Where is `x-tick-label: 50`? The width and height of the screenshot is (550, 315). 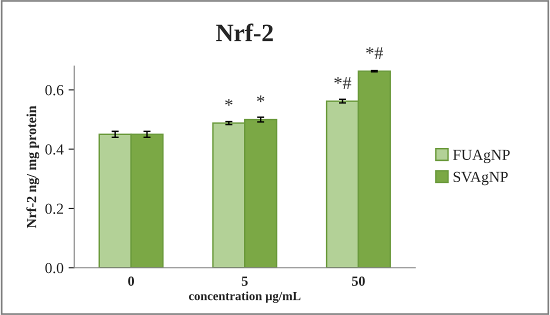 x-tick-label: 50 is located at coordinates (358, 281).